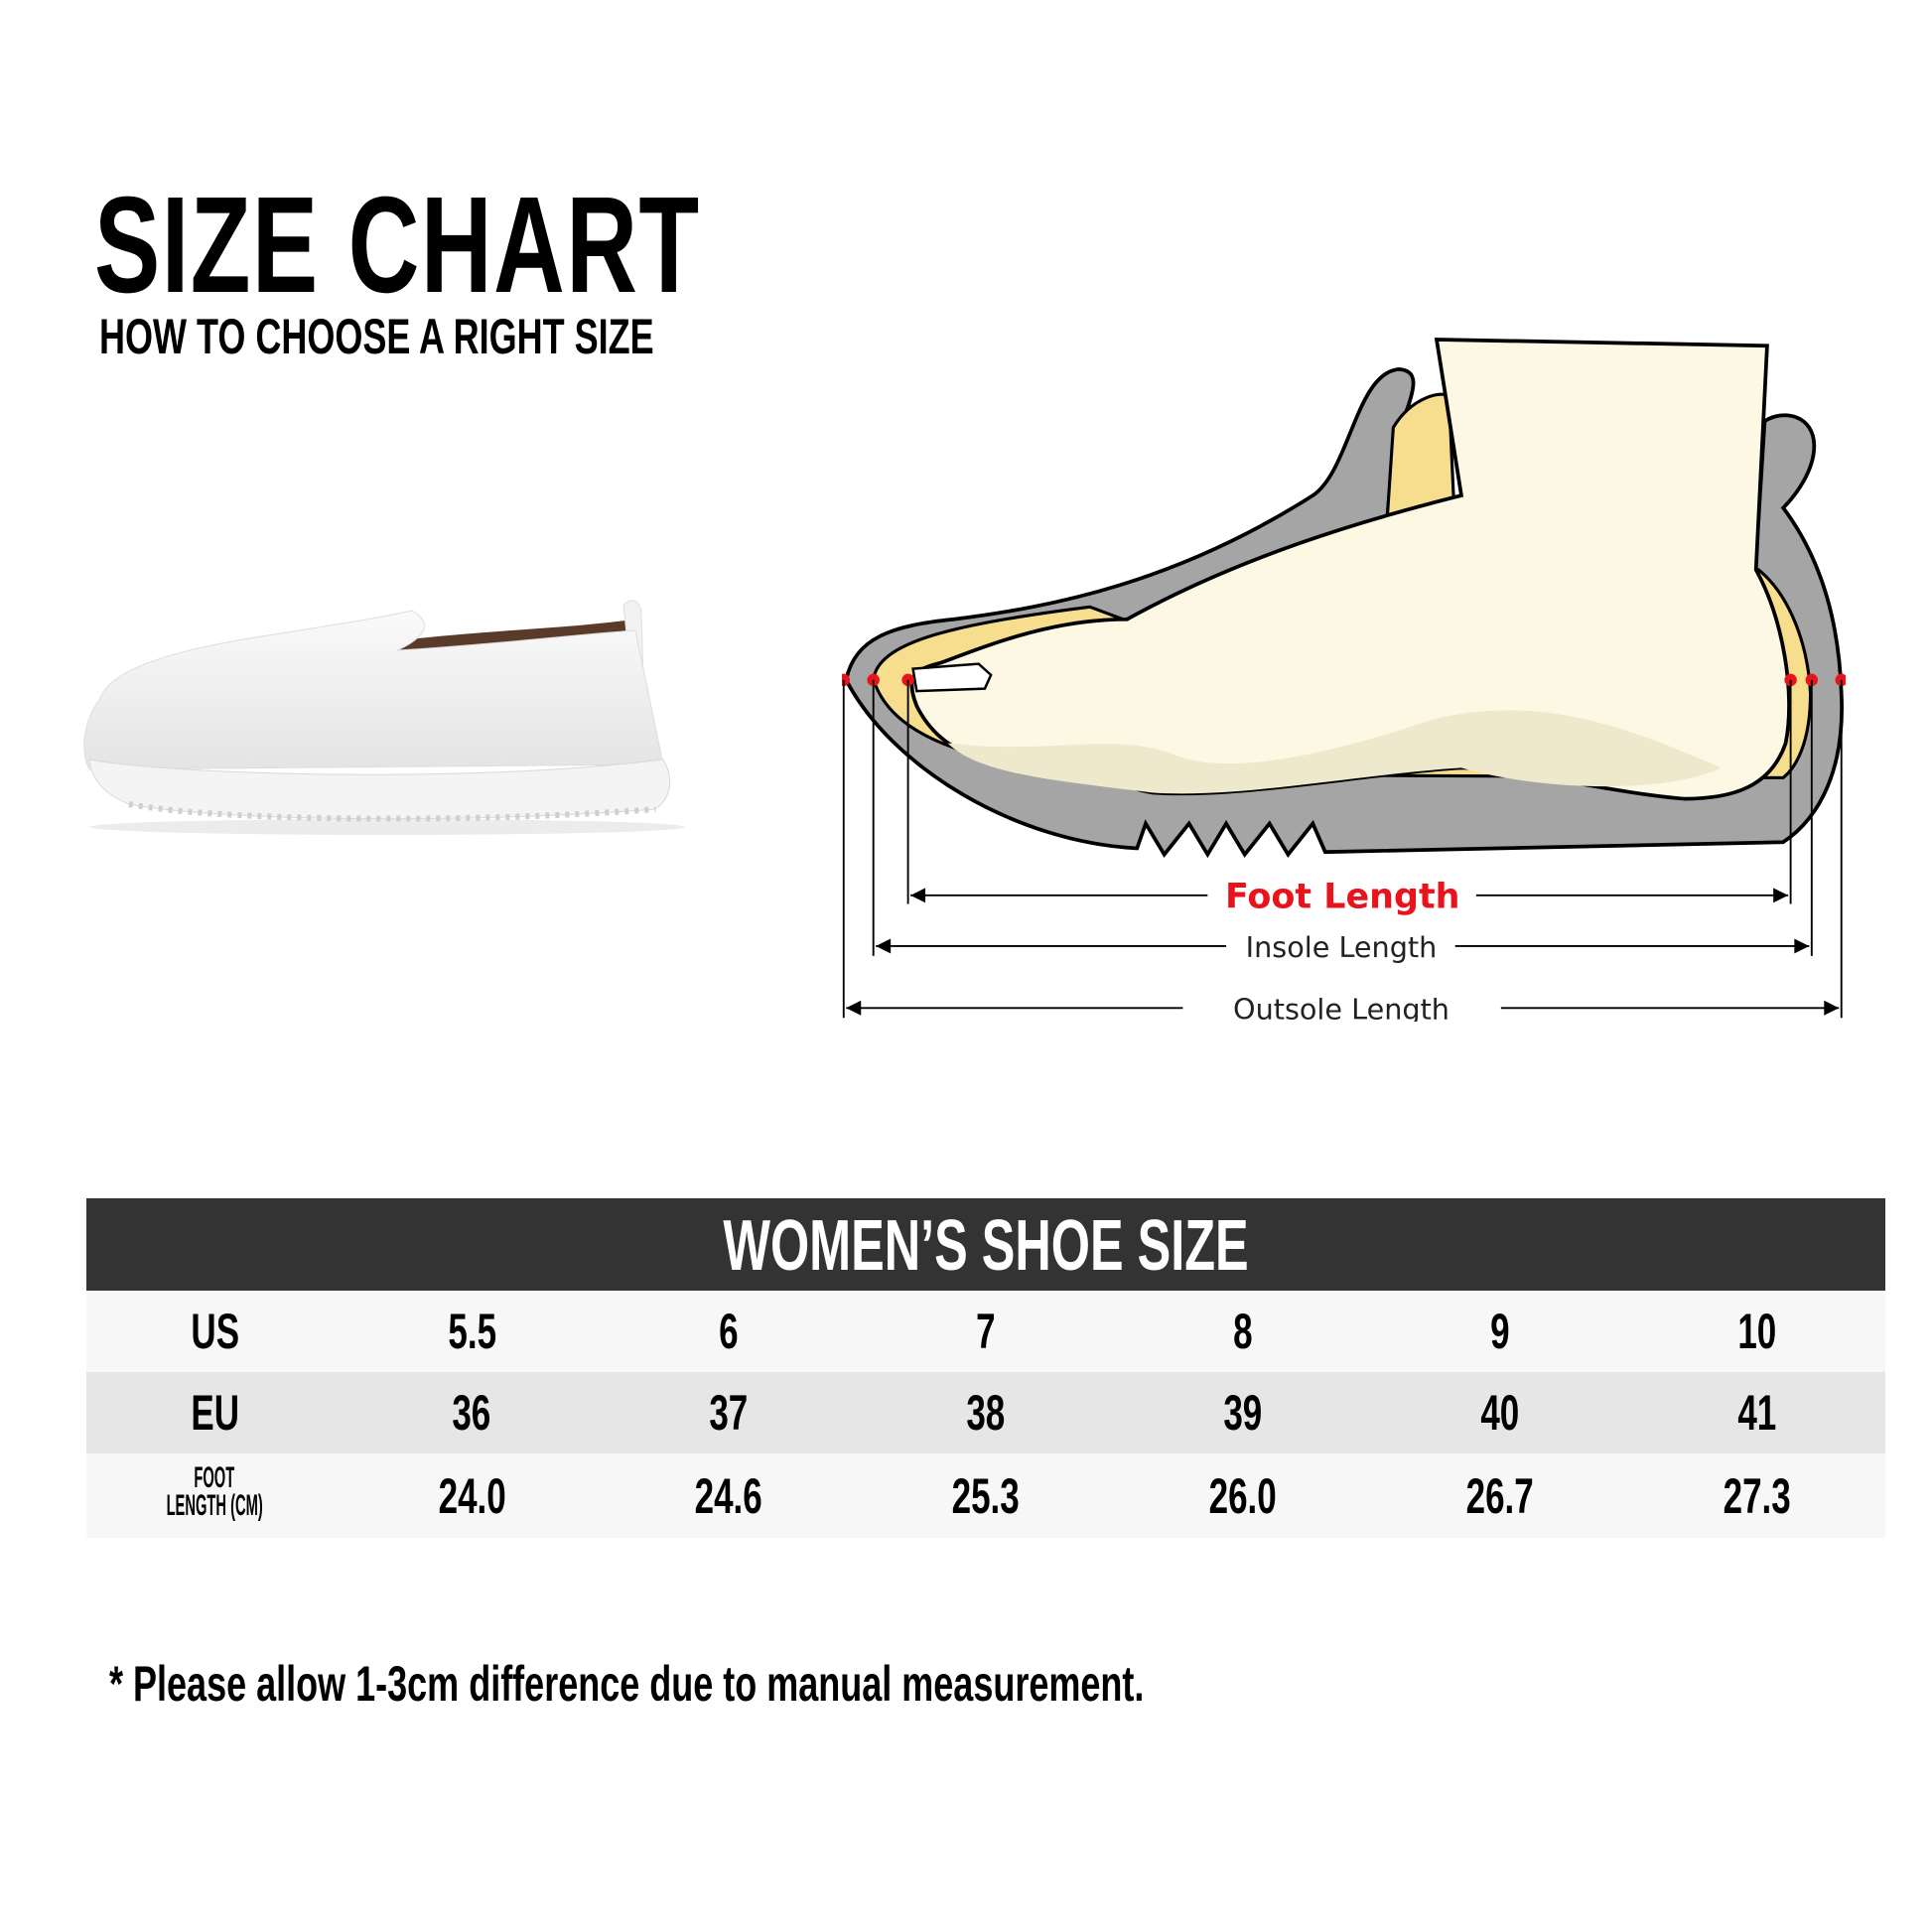 This screenshot has width=1932, height=1932. What do you see at coordinates (1243, 1332) in the screenshot?
I see `table-cell: 8` at bounding box center [1243, 1332].